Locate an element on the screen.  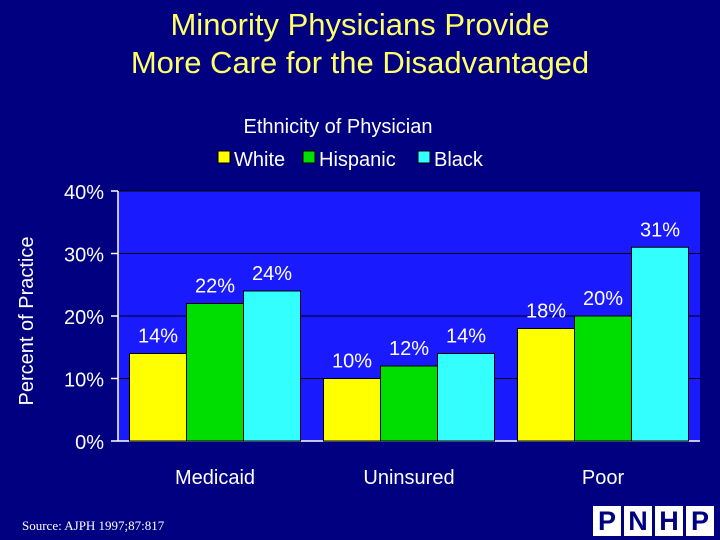
legend-swatch-white is located at coordinates (224, 157).